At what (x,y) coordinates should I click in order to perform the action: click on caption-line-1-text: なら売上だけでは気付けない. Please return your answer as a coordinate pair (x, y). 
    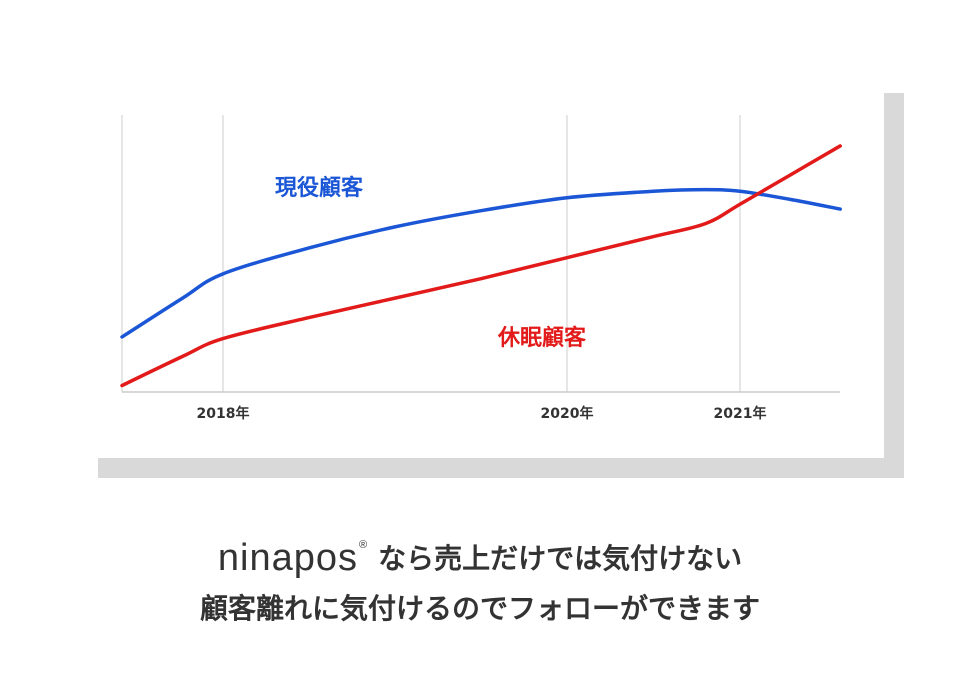
    Looking at the image, I should click on (560, 558).